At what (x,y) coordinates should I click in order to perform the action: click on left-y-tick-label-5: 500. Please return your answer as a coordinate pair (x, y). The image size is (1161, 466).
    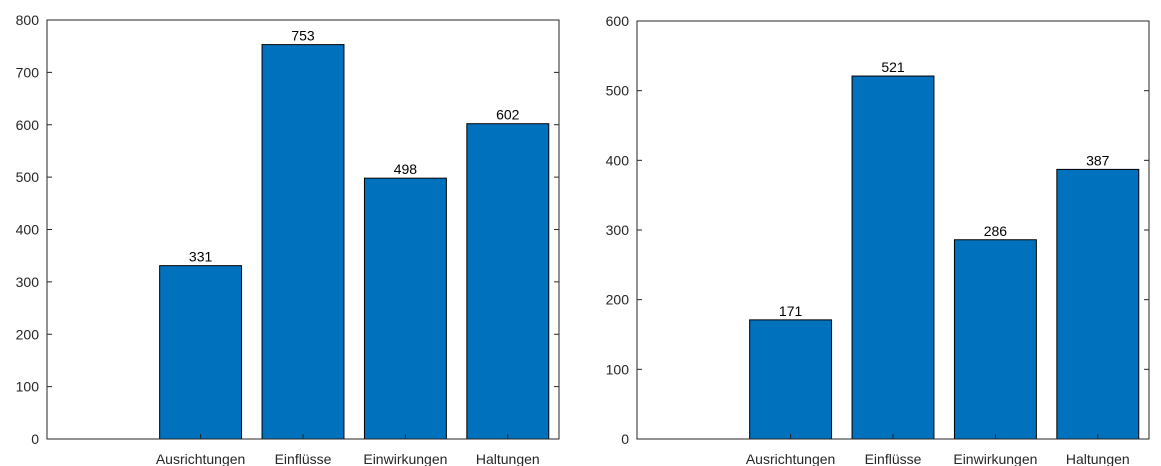
    Looking at the image, I should click on (28, 177).